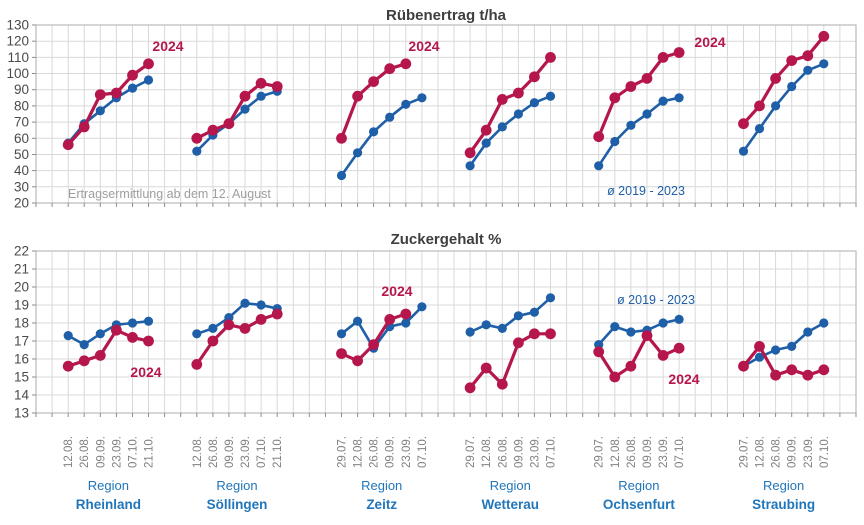 This screenshot has height=525, width=864. I want to click on region-label-name: Wetterau, so click(511, 504).